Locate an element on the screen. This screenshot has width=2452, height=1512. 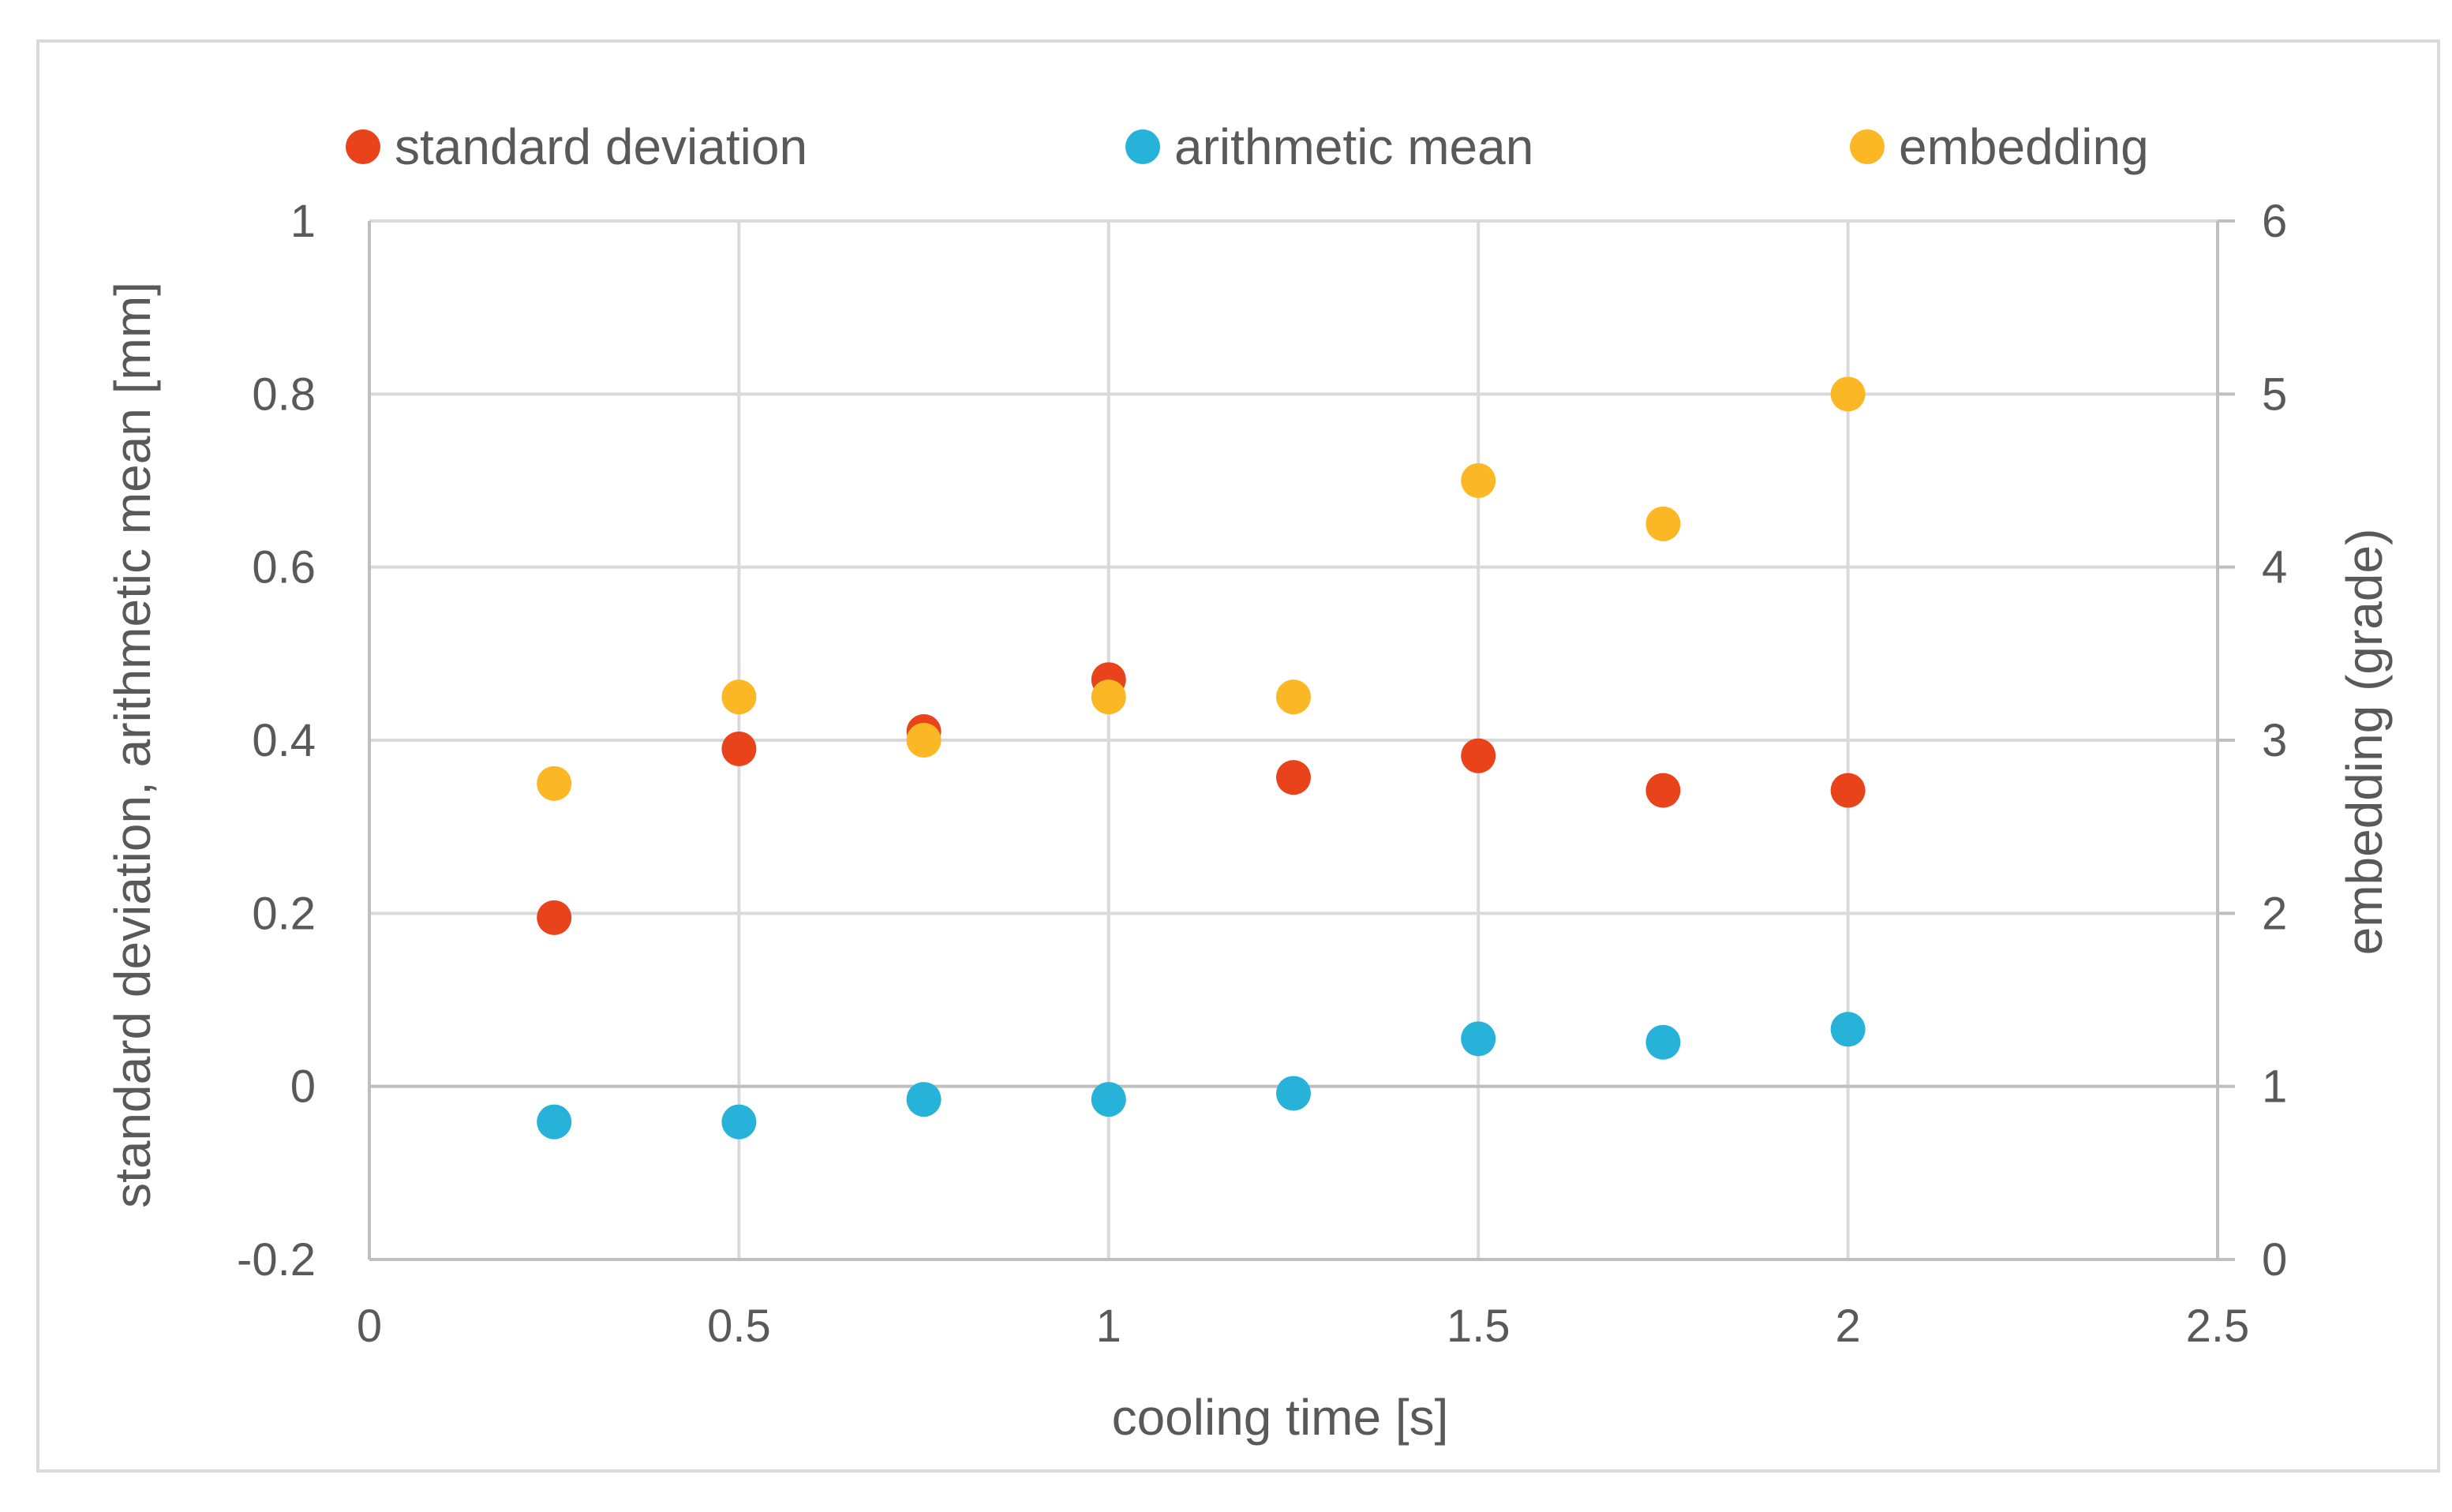
legend-marker-embedding is located at coordinates (1867, 146).